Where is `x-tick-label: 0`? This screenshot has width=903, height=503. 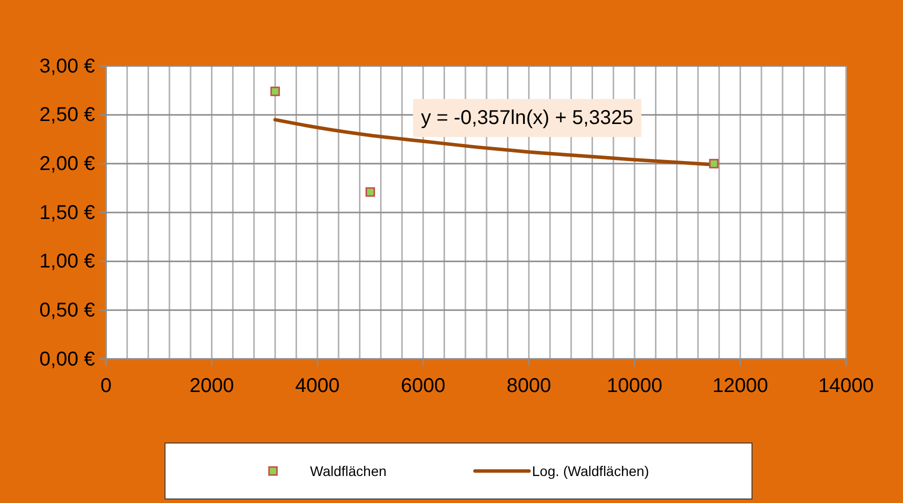
x-tick-label: 0 is located at coordinates (106, 386).